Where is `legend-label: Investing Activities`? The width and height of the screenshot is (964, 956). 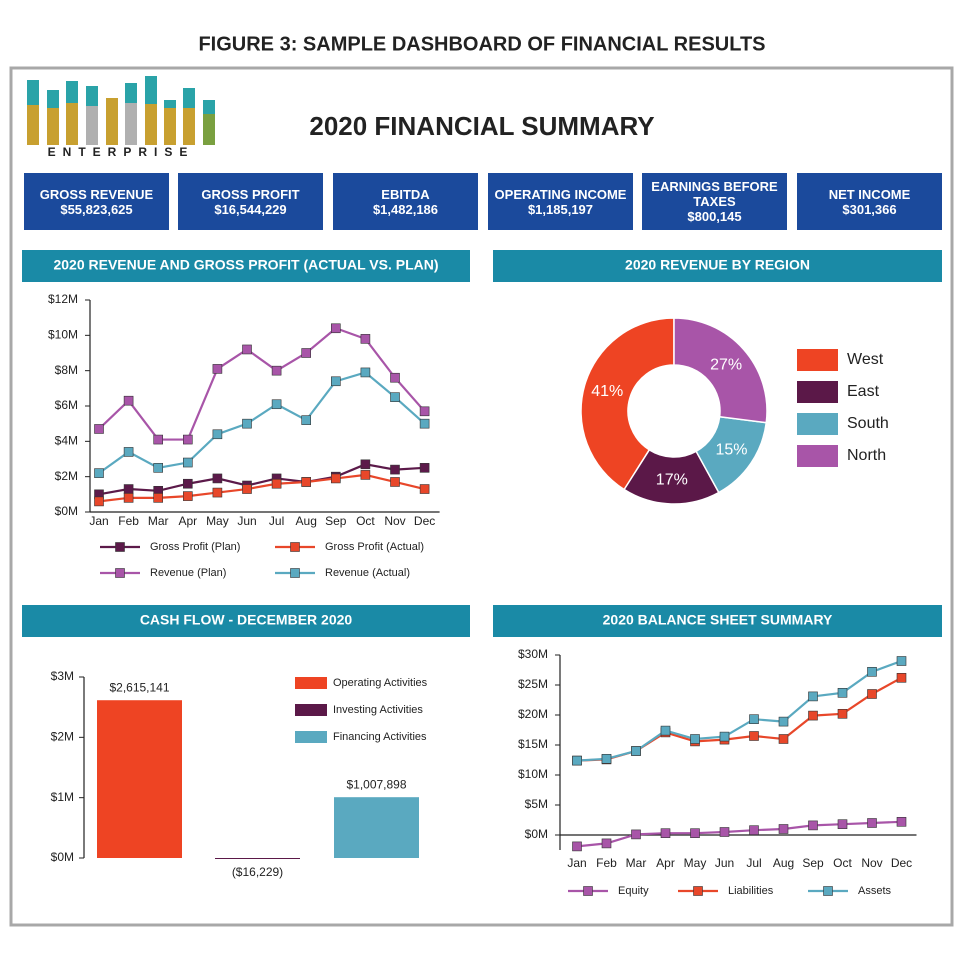 legend-label: Investing Activities is located at coordinates (378, 710).